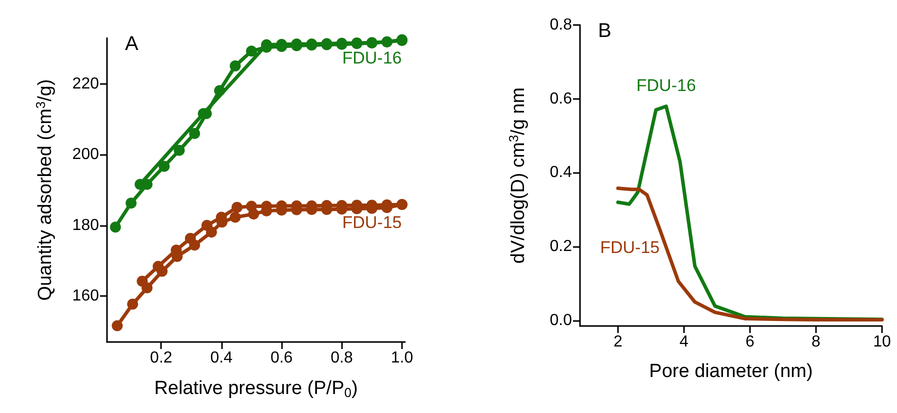  What do you see at coordinates (618, 342) in the screenshot?
I see `x-tick-label: 2` at bounding box center [618, 342].